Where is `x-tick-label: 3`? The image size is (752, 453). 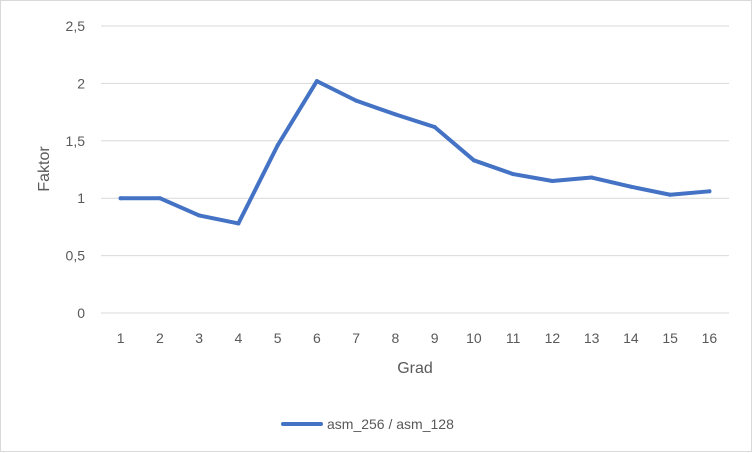
x-tick-label: 3 is located at coordinates (199, 338).